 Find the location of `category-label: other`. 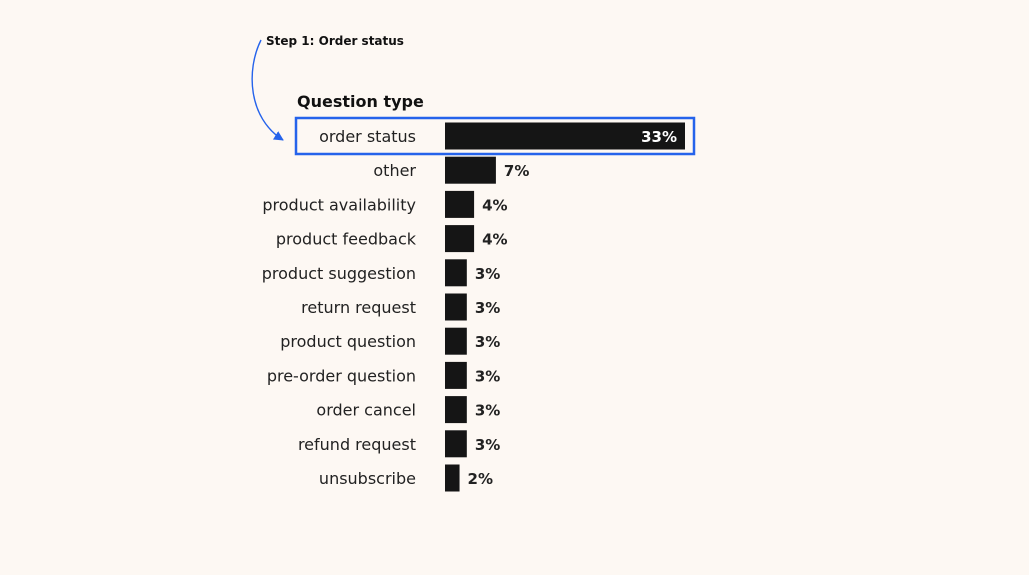

category-label: other is located at coordinates (394, 170).